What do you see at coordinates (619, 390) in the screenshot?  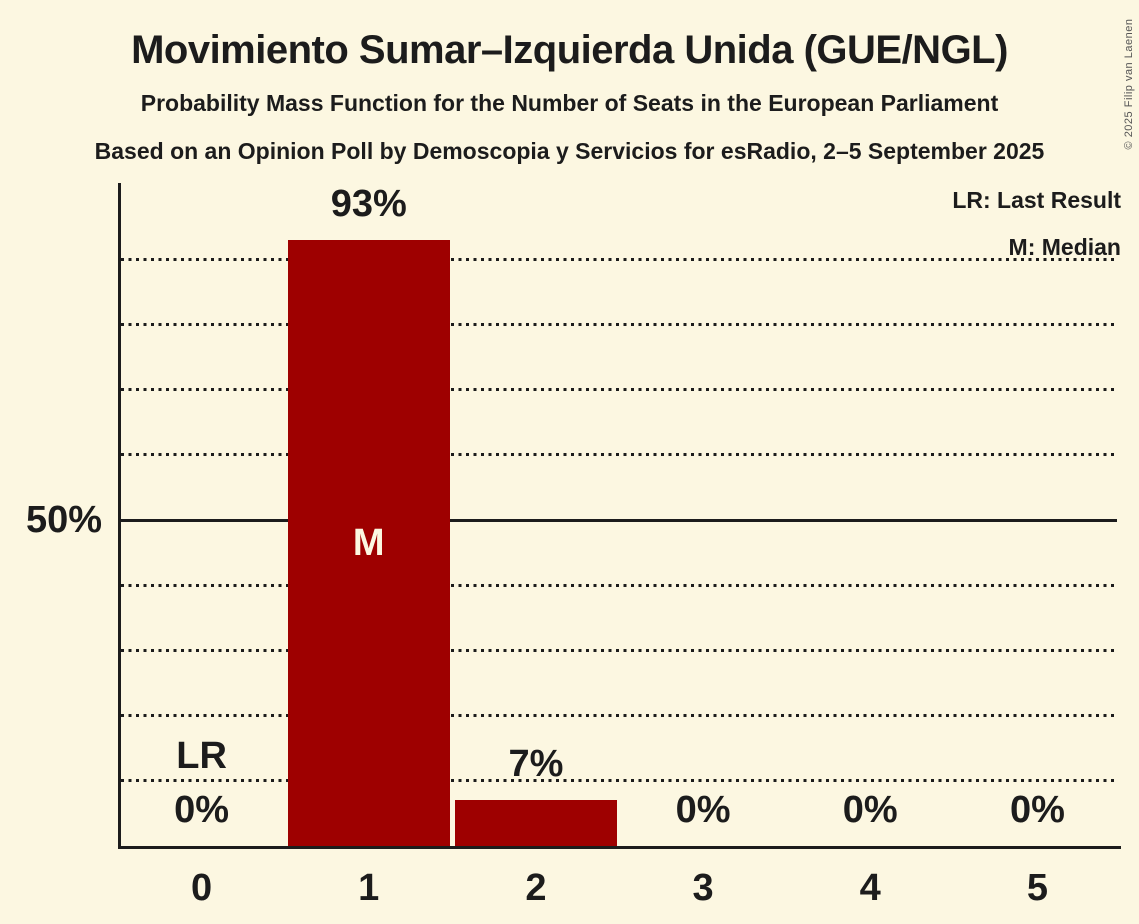 I see `gridline-70pct` at bounding box center [619, 390].